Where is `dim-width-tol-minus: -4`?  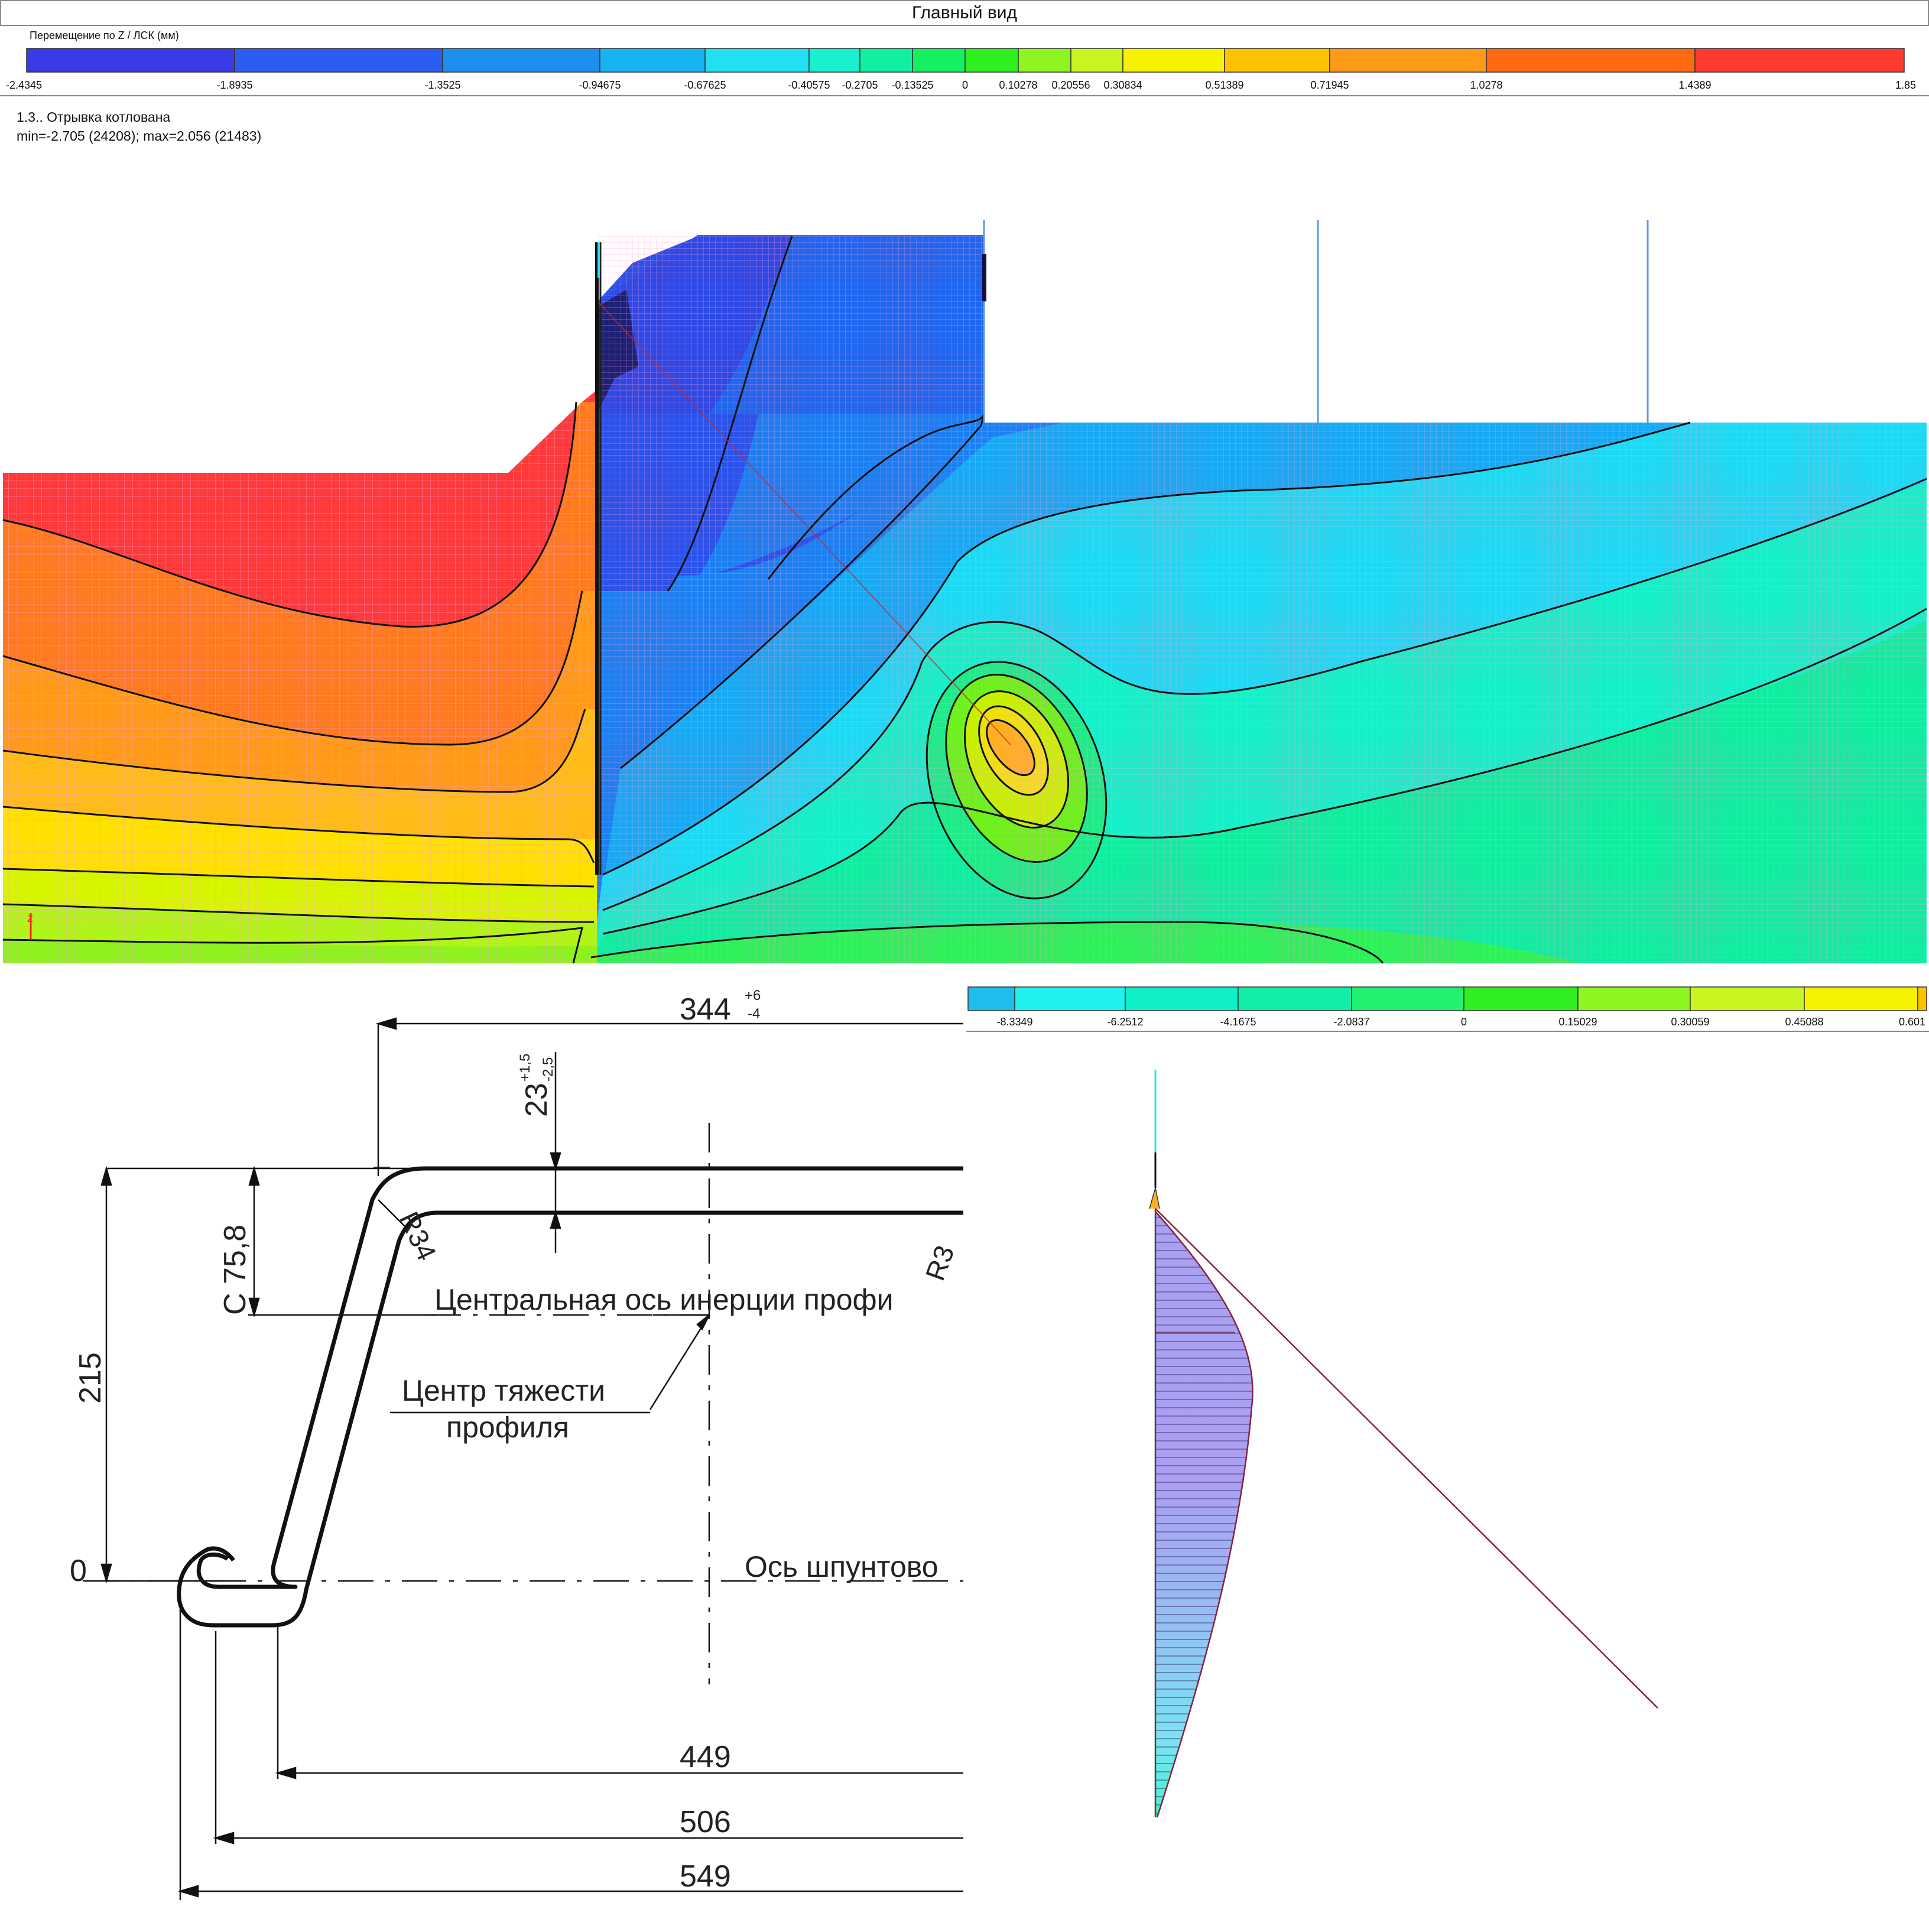 dim-width-tol-minus: -4 is located at coordinates (754, 1014).